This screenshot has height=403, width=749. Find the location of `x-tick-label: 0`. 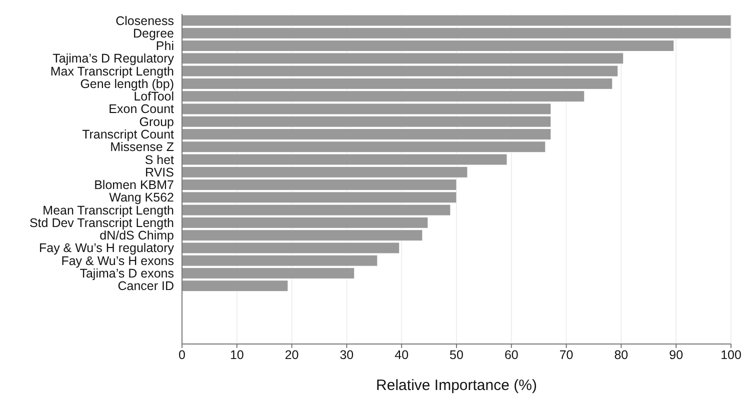

x-tick-label: 0 is located at coordinates (182, 355).